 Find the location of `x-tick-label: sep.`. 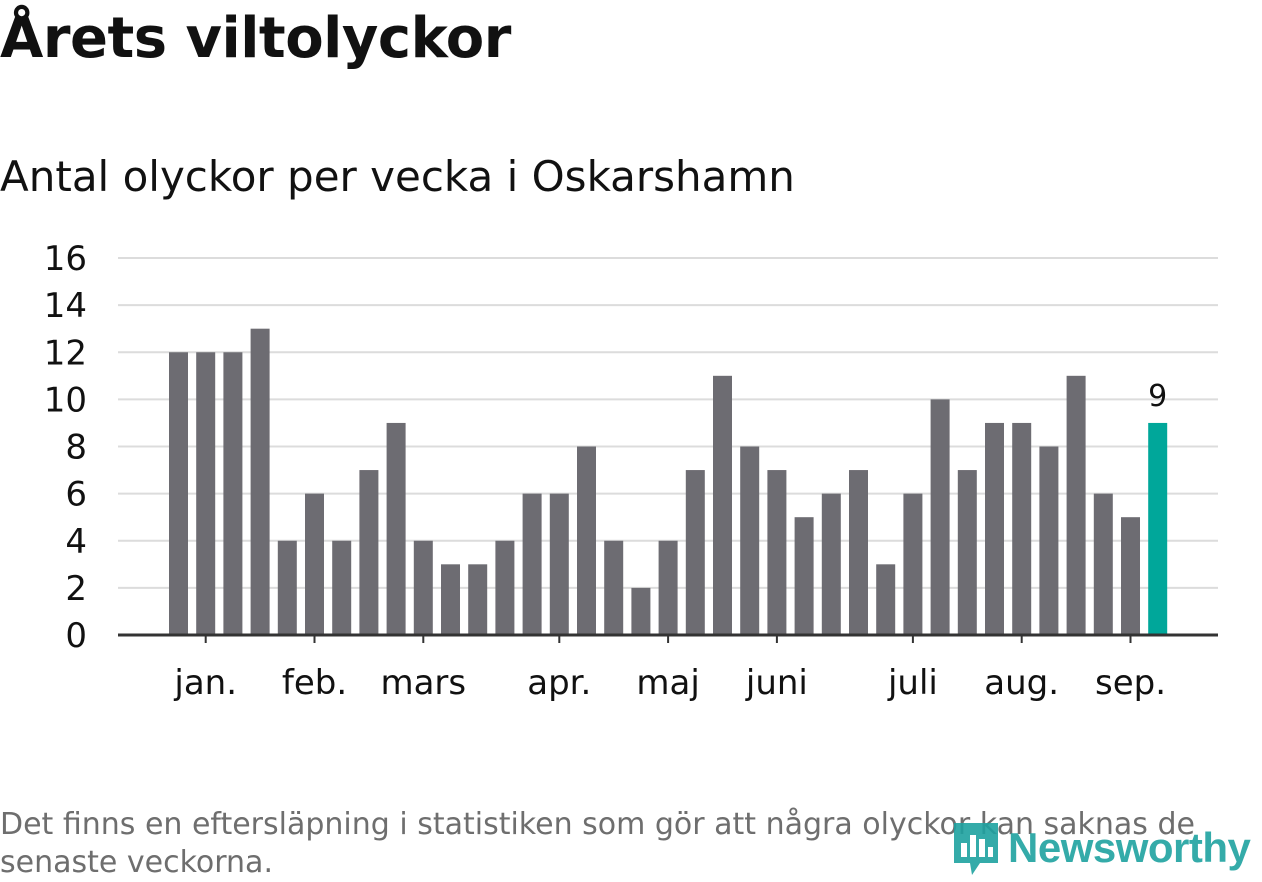

x-tick-label: sep. is located at coordinates (1130, 683).